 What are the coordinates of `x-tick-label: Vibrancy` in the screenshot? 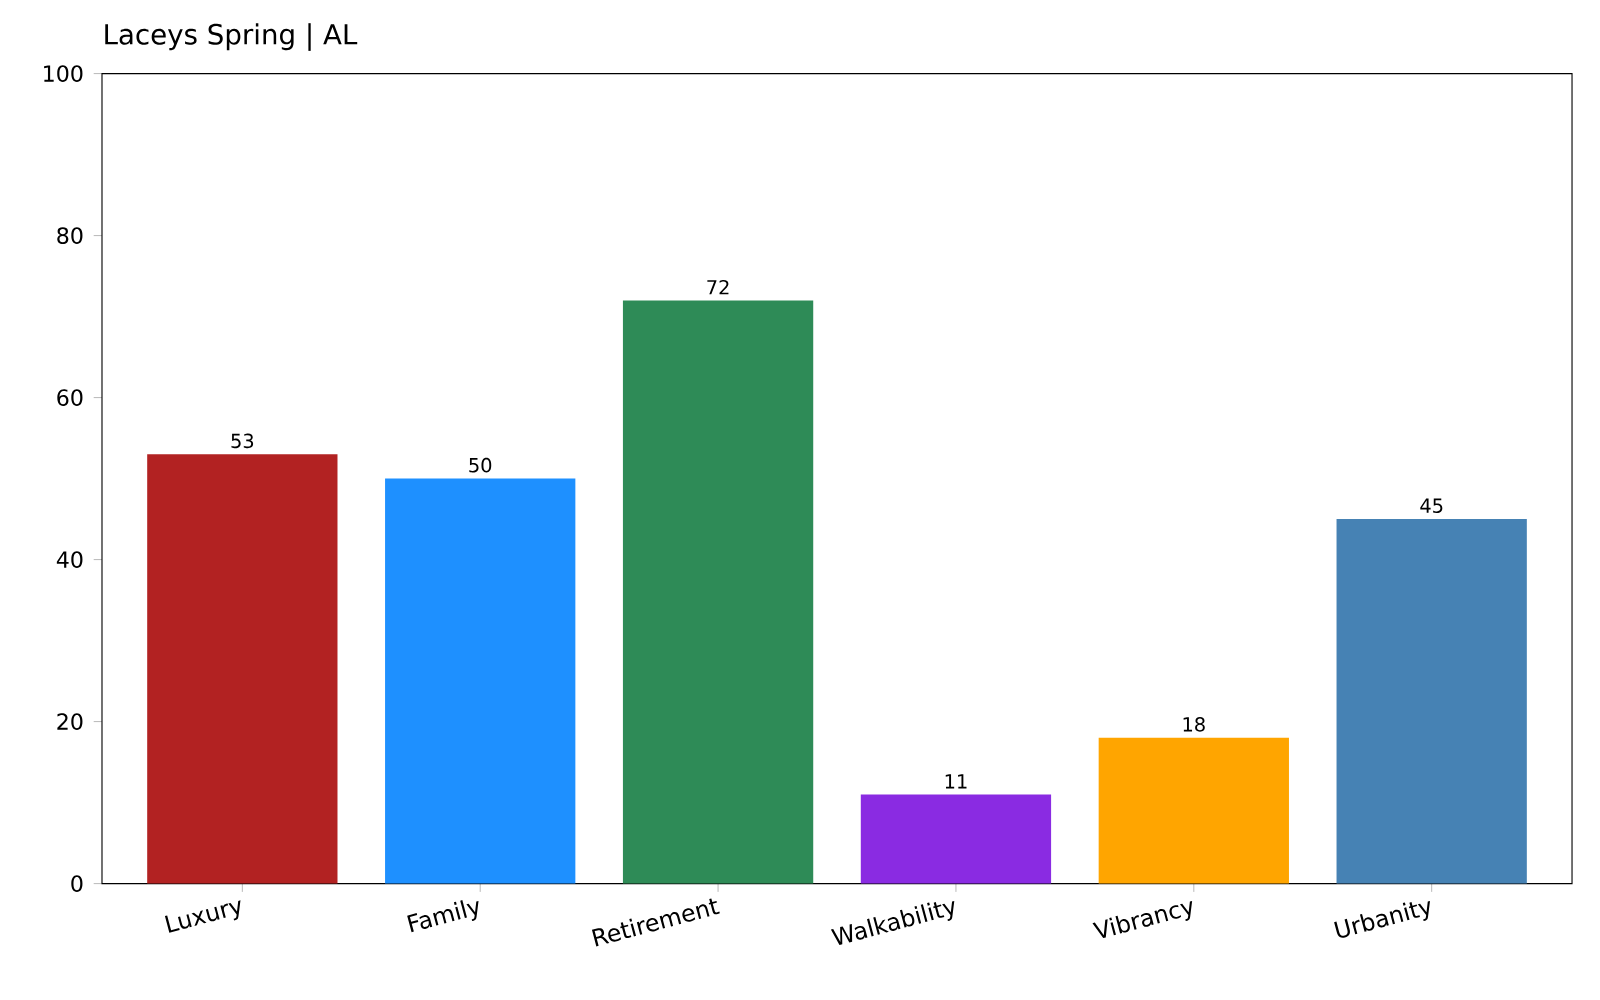 It's located at (1142, 919).